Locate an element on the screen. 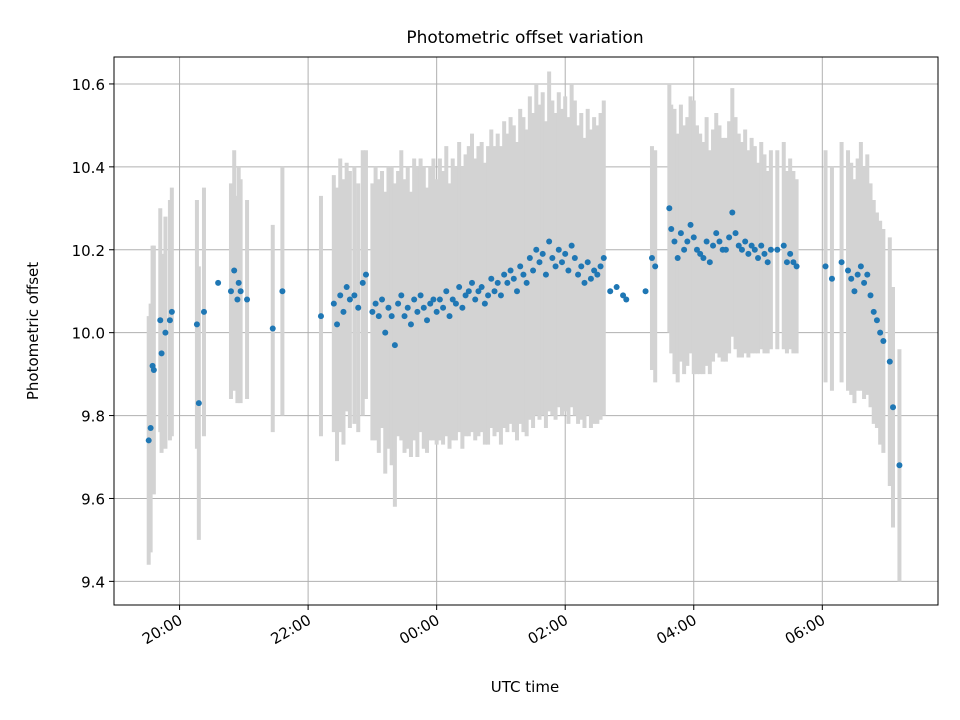 This screenshot has width=960, height=720. y-tick-label: 9.6 is located at coordinates (93, 499).